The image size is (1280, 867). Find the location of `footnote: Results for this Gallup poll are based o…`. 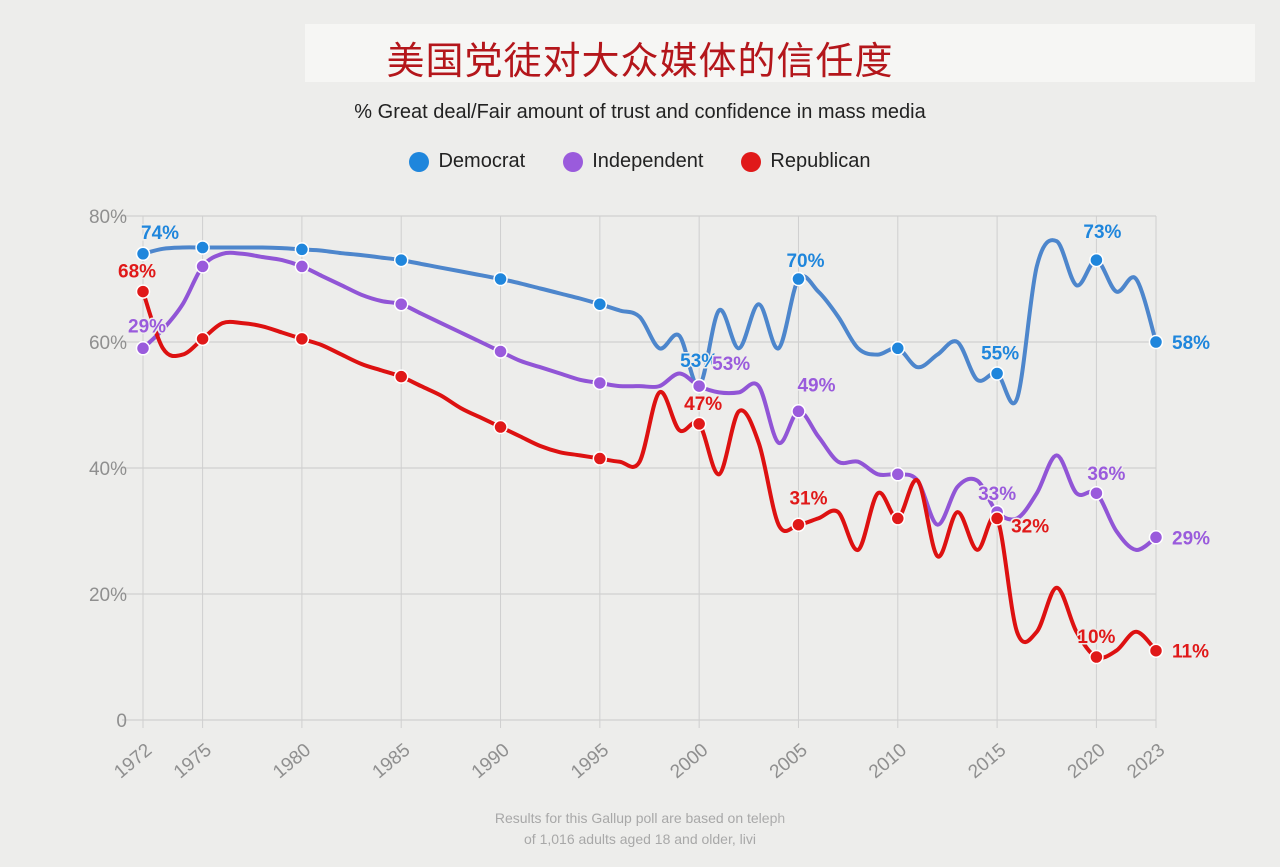

footnote: Results for this Gallup poll are based o… is located at coordinates (640, 829).